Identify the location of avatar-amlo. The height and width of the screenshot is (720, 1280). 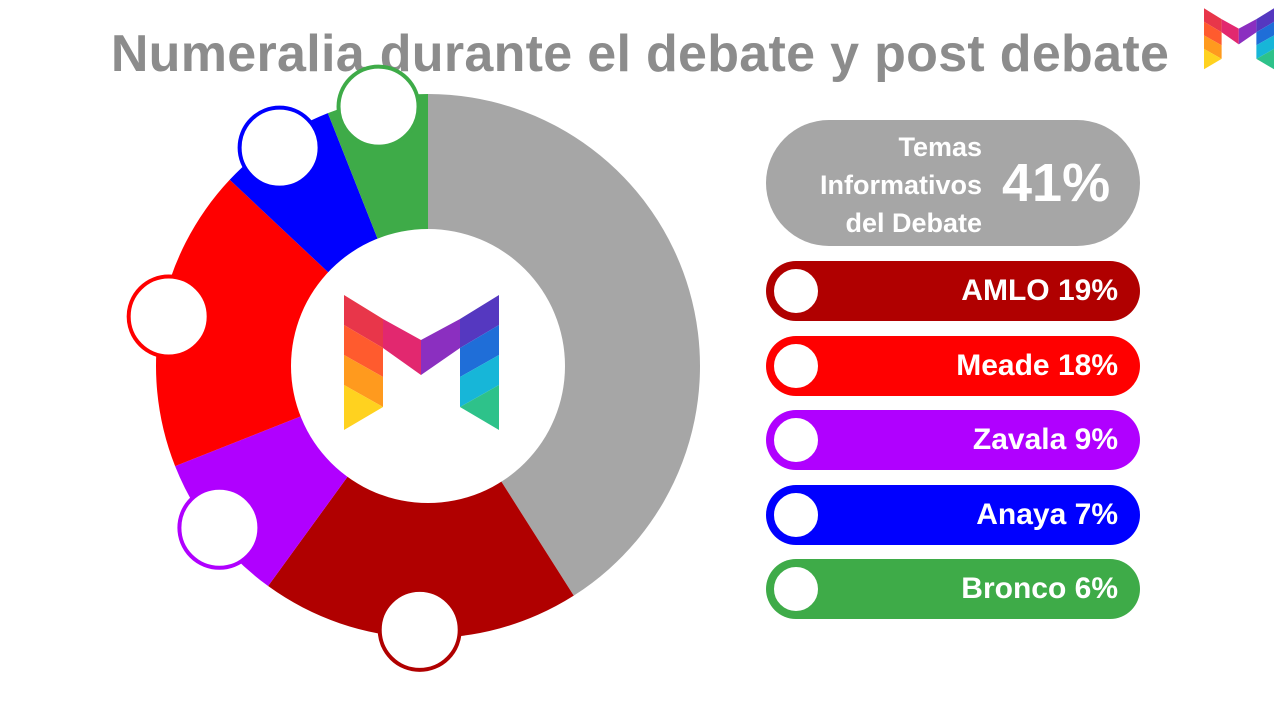
(419, 629).